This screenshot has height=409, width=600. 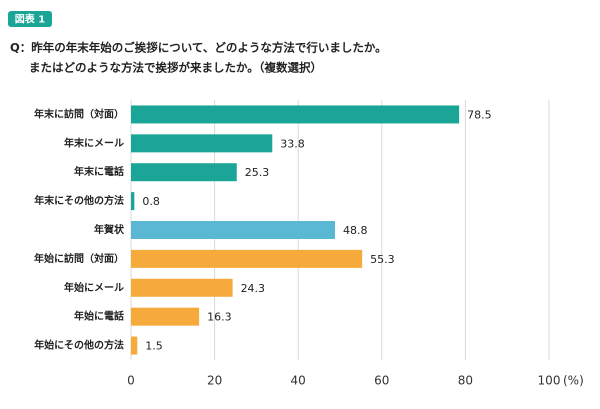 What do you see at coordinates (79, 113) in the screenshot?
I see `y-tick-label: 年末に訪問（対面）` at bounding box center [79, 113].